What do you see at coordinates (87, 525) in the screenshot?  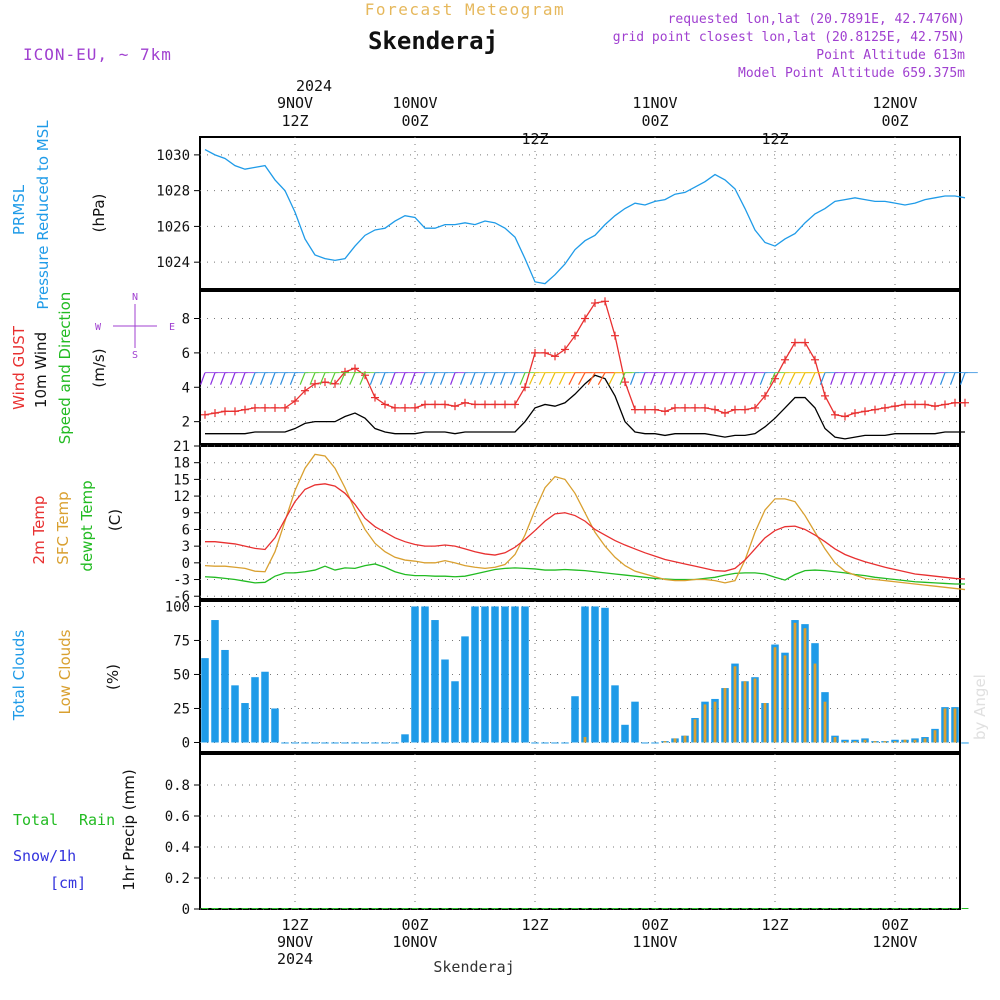 I see `dewpt-label: dewpt Temp` at bounding box center [87, 525].